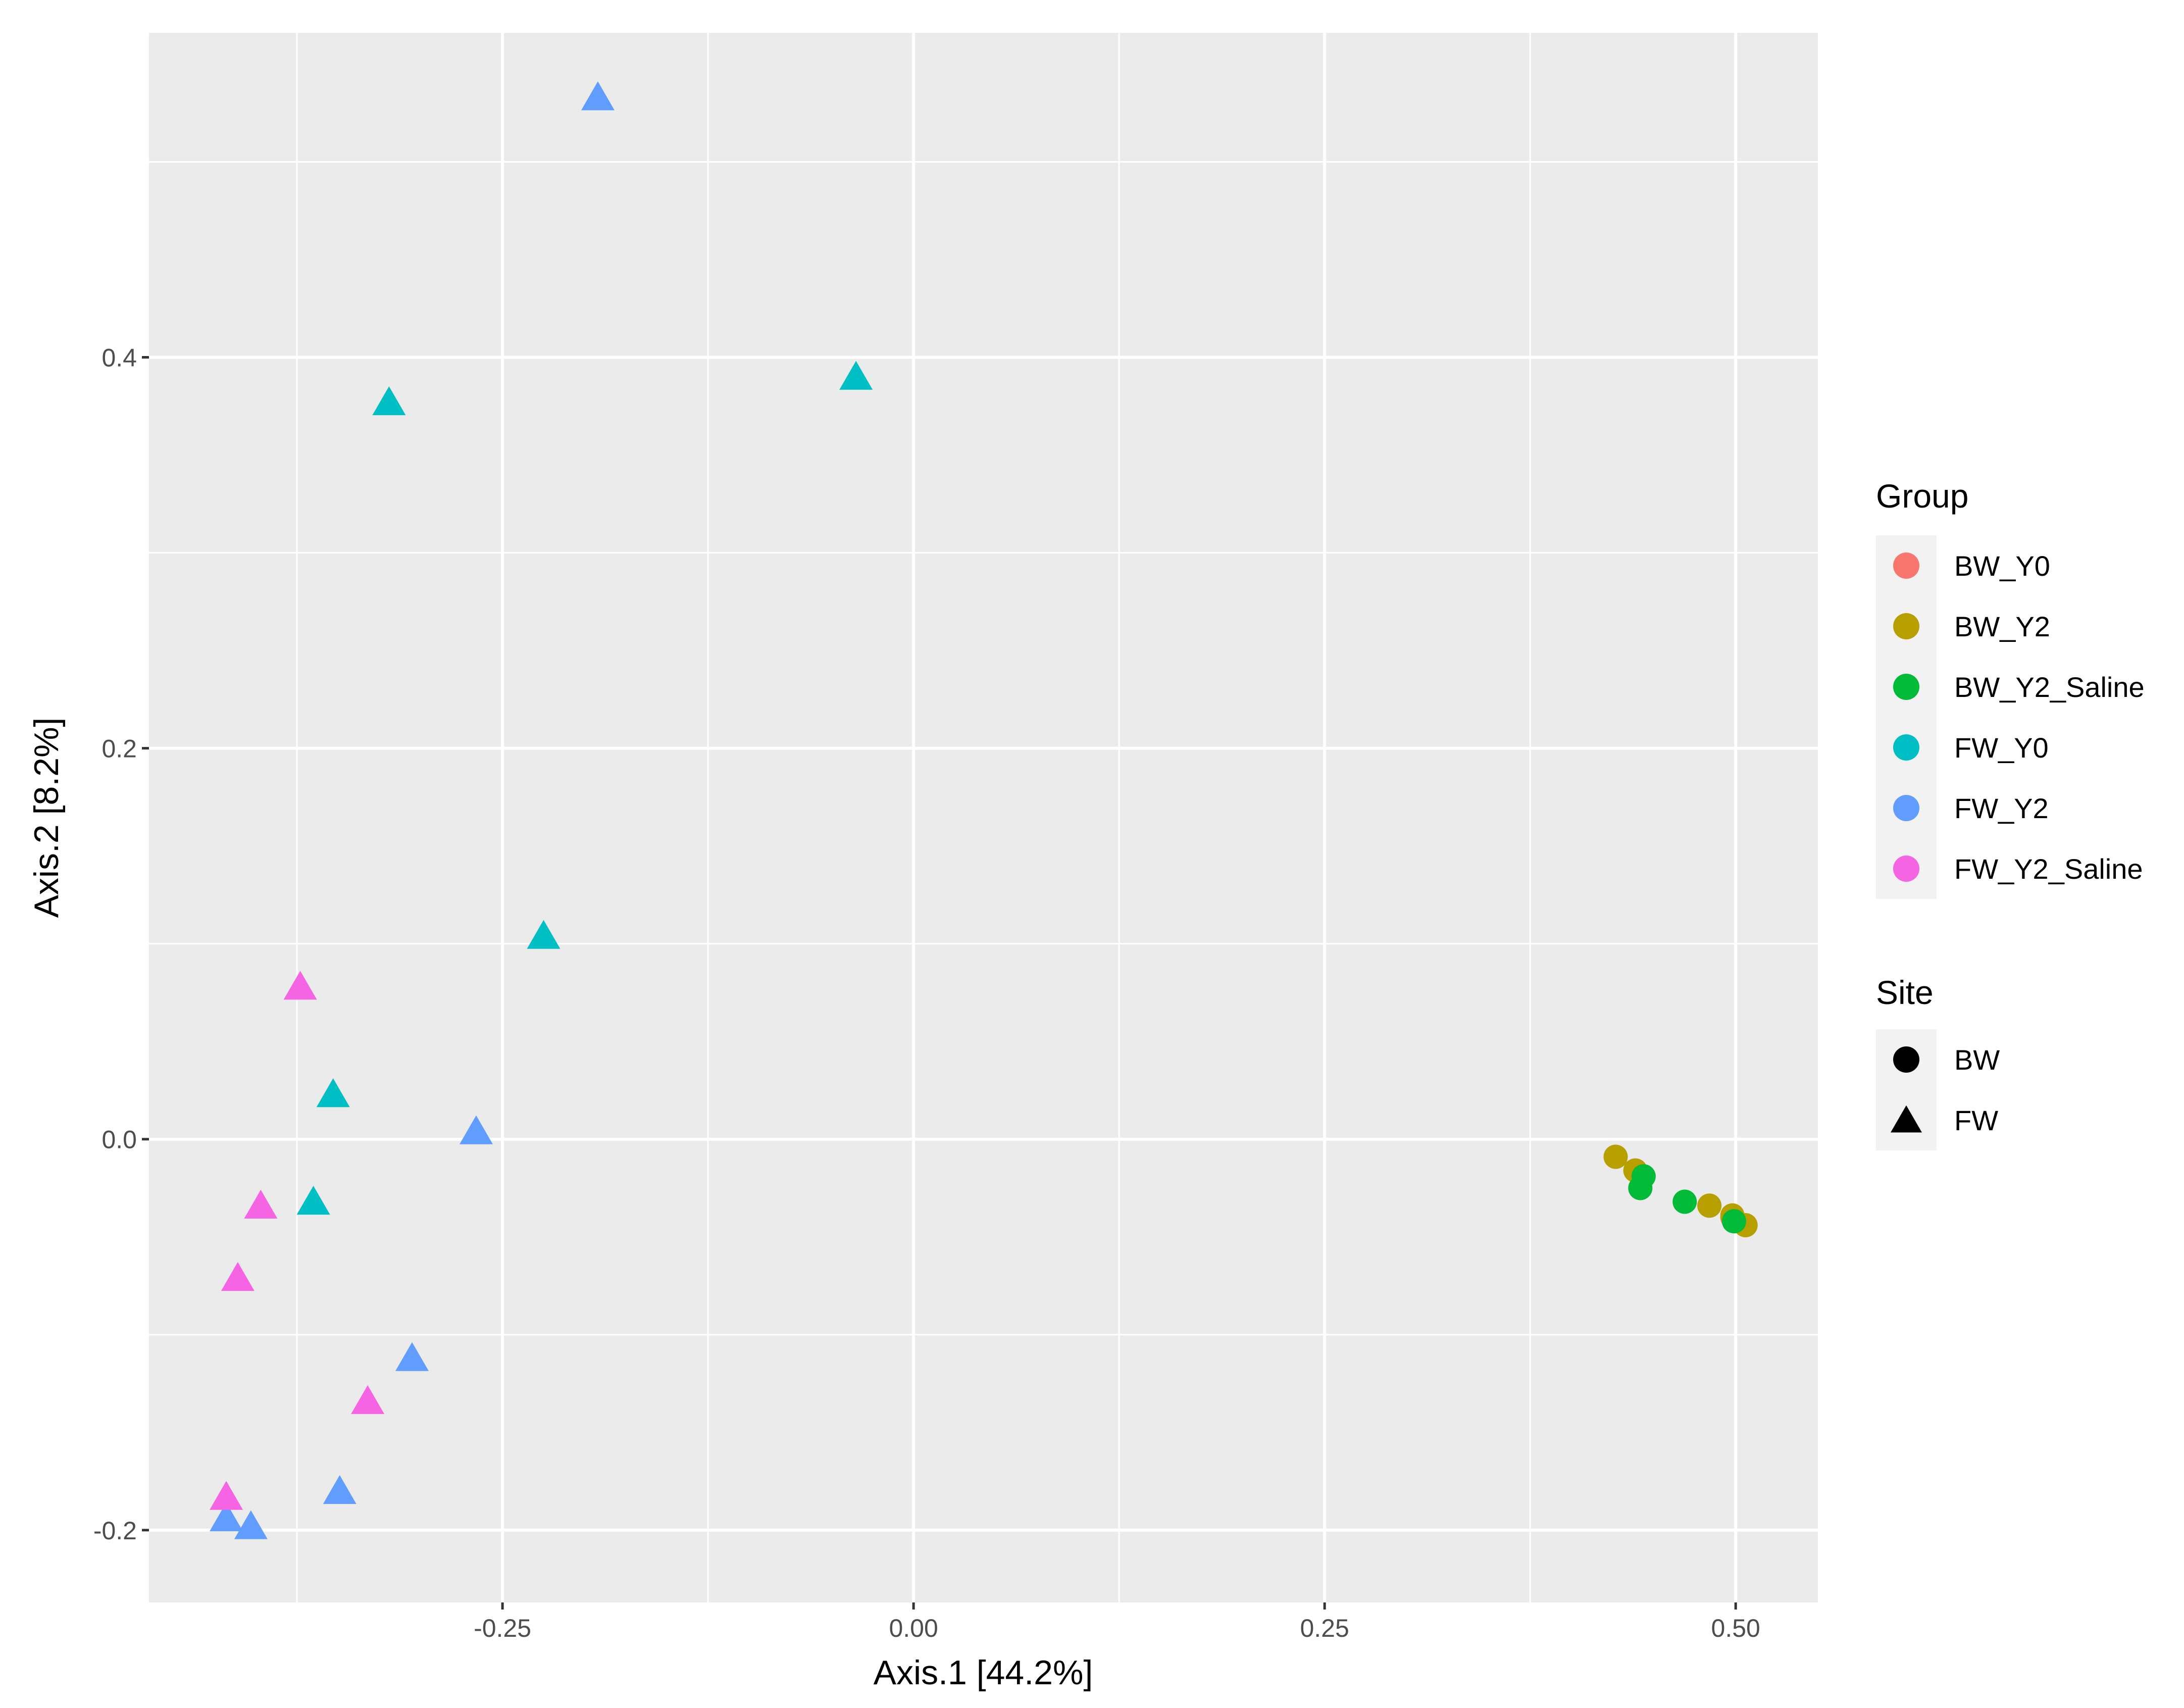 The image size is (2184, 1708). Describe the element at coordinates (1938, 1062) in the screenshot. I see `legend-site: Site BW FW` at that location.